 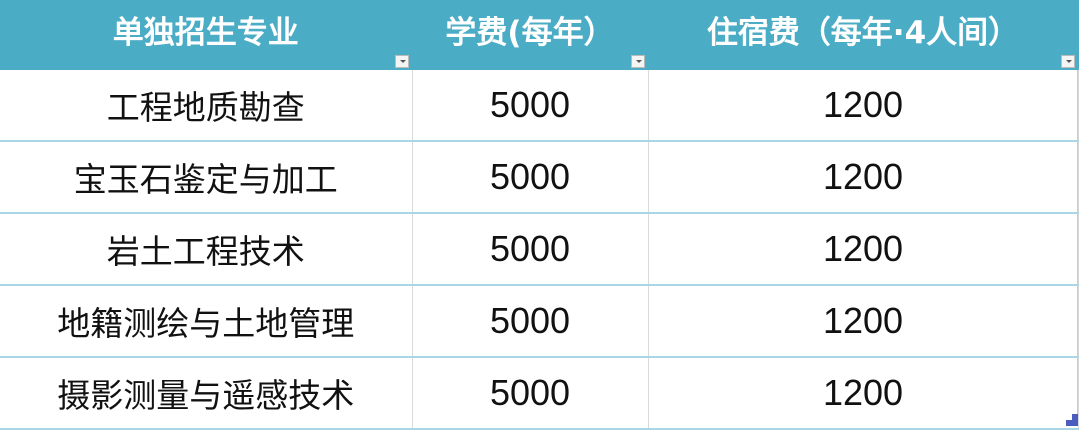 I want to click on cell-major: 摄影测量与遥感技术, so click(x=206, y=393).